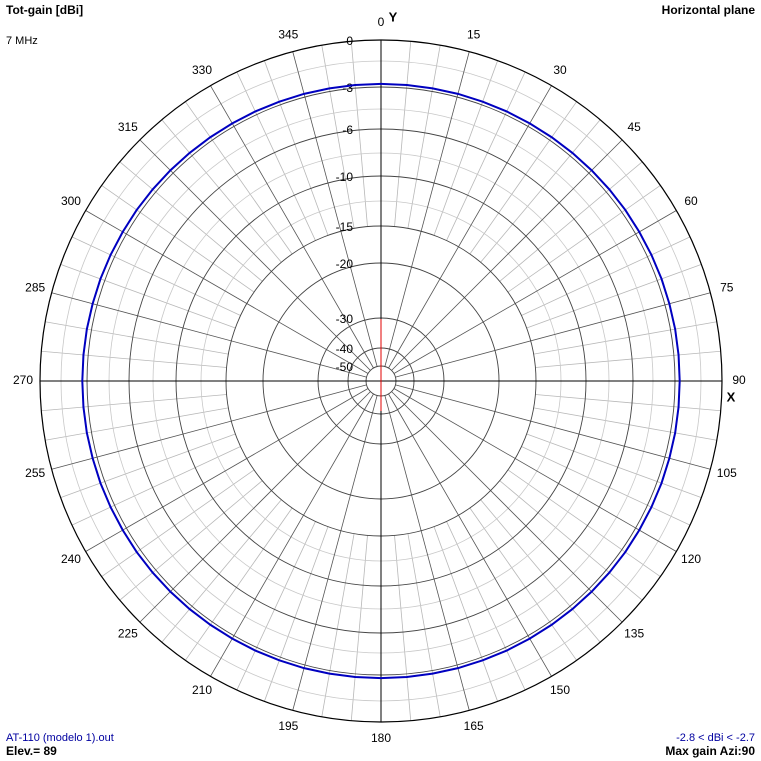 The height and width of the screenshot is (761, 761). Describe the element at coordinates (727, 473) in the screenshot. I see `angle-tick-label: 105` at that location.